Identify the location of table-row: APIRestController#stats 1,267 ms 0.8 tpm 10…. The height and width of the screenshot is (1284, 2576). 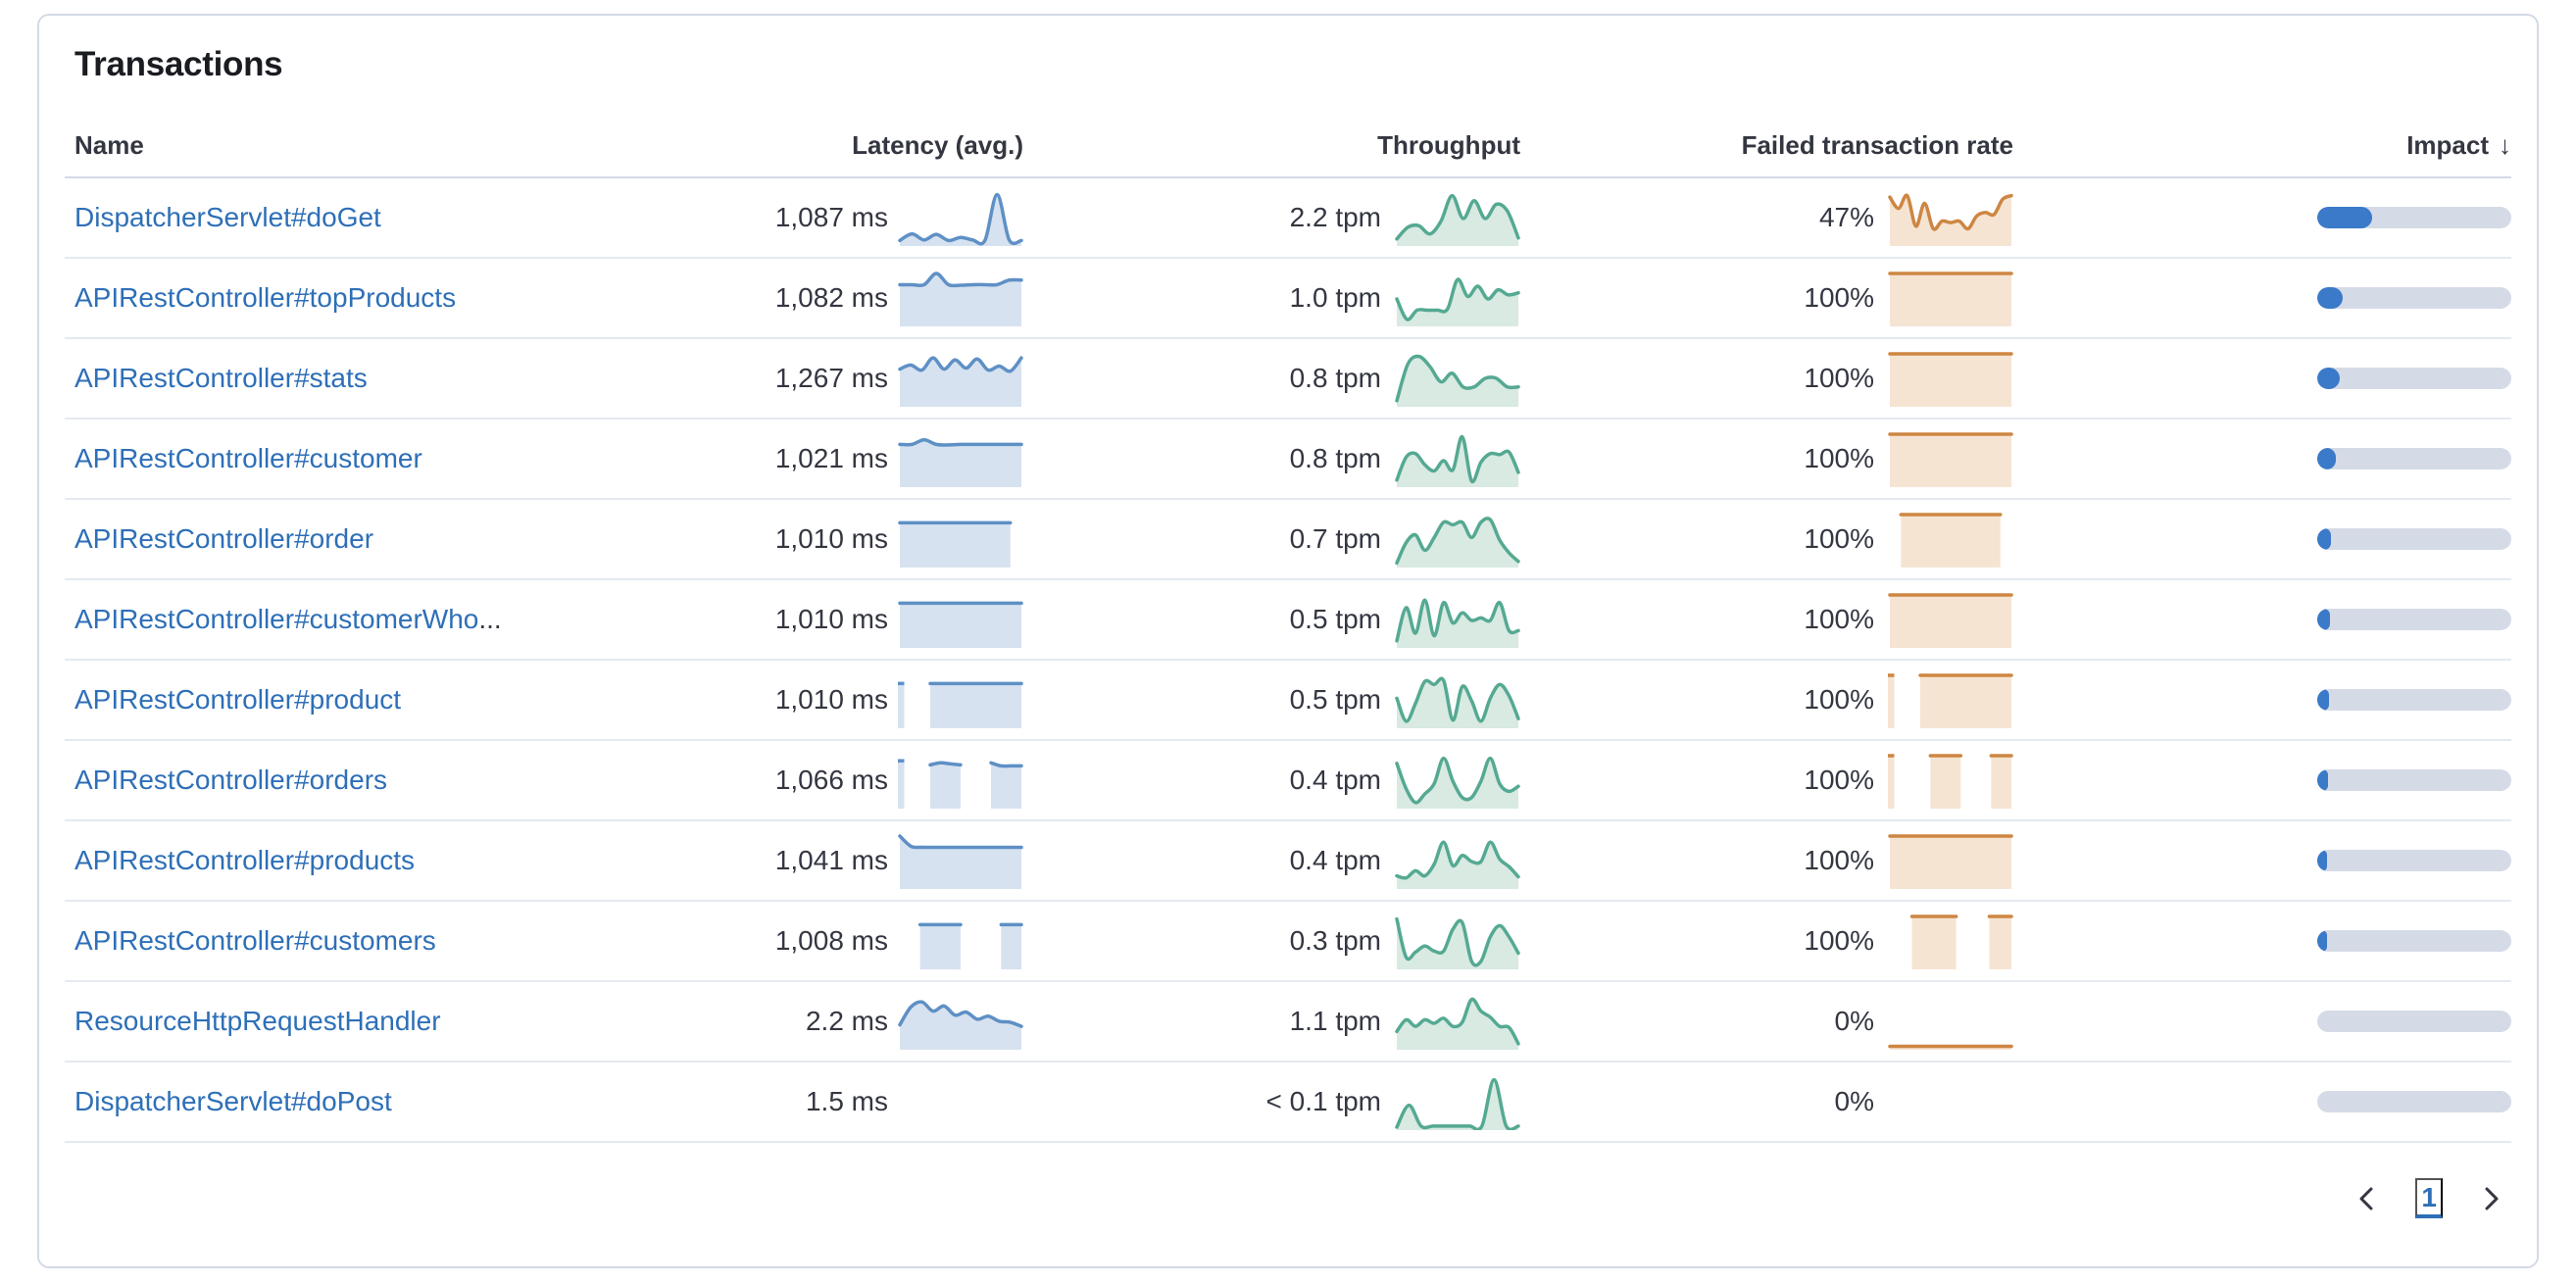
(1288, 379).